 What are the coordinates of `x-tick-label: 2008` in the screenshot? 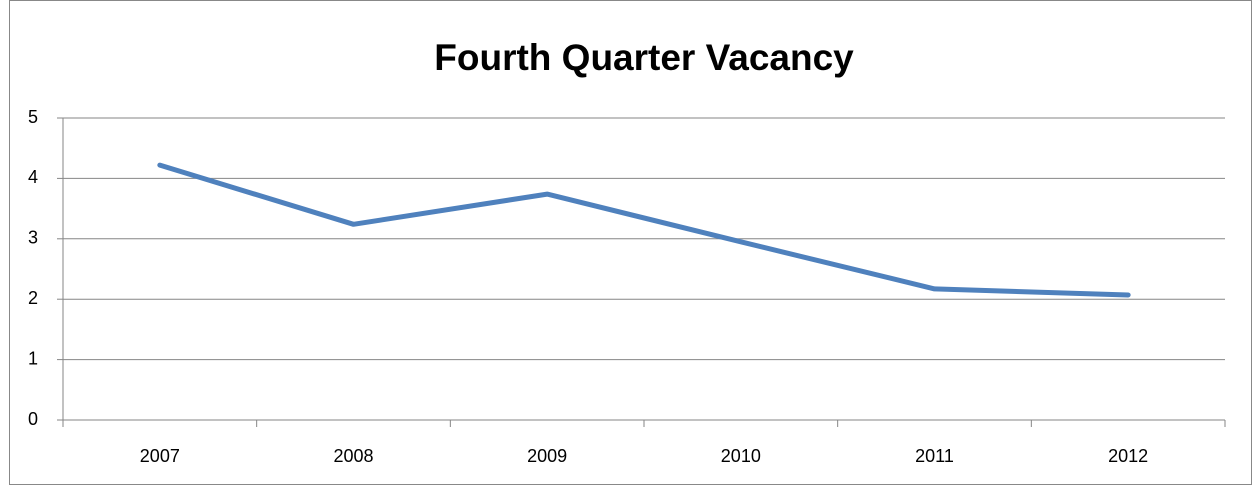 It's located at (353, 456).